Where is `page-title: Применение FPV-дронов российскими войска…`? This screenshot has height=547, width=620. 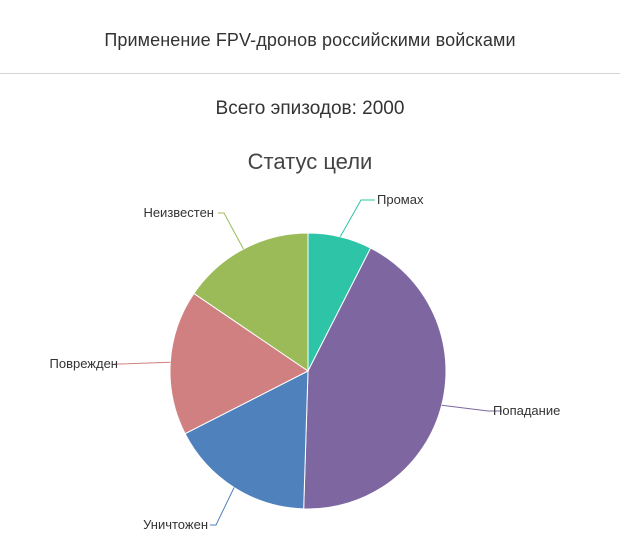
page-title: Применение FPV-дронов российскими войска… is located at coordinates (310, 40).